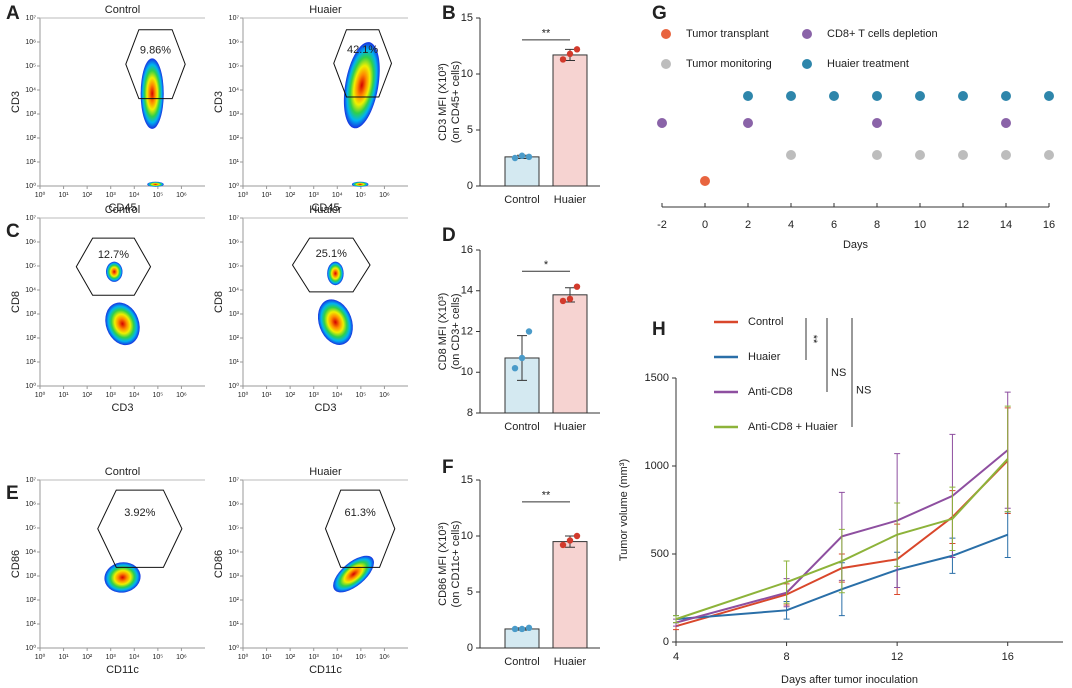  I want to click on plot-frame, so click(122, 302).